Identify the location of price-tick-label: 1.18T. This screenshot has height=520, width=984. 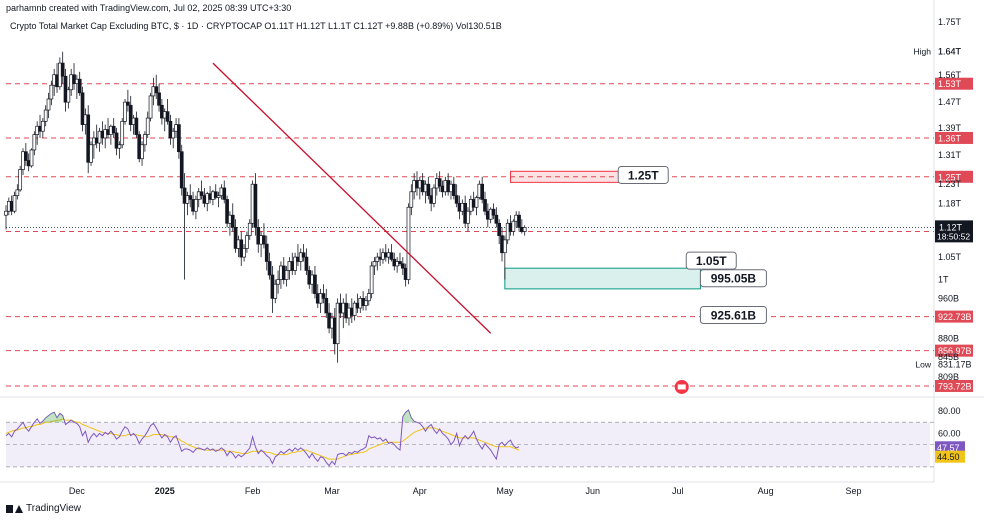
(950, 203).